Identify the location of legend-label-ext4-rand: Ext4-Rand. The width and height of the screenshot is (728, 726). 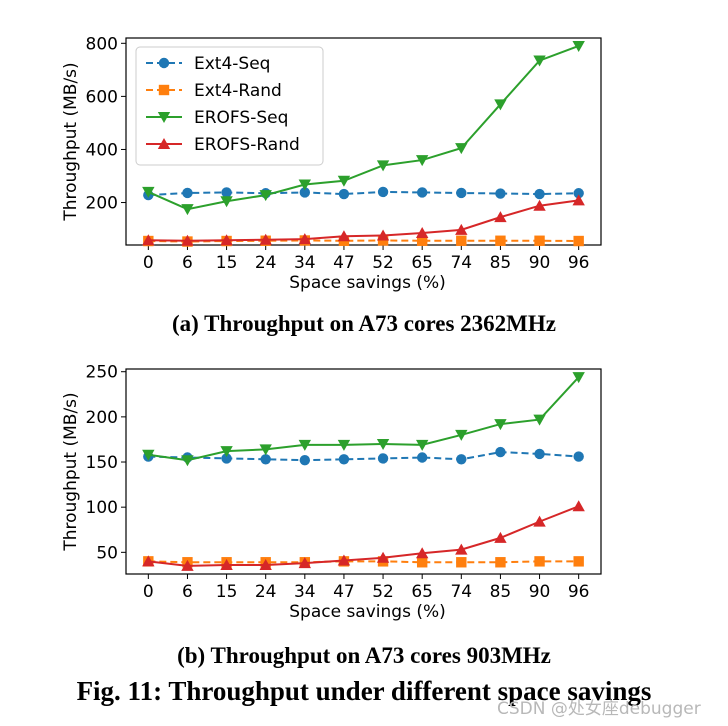
(238, 91).